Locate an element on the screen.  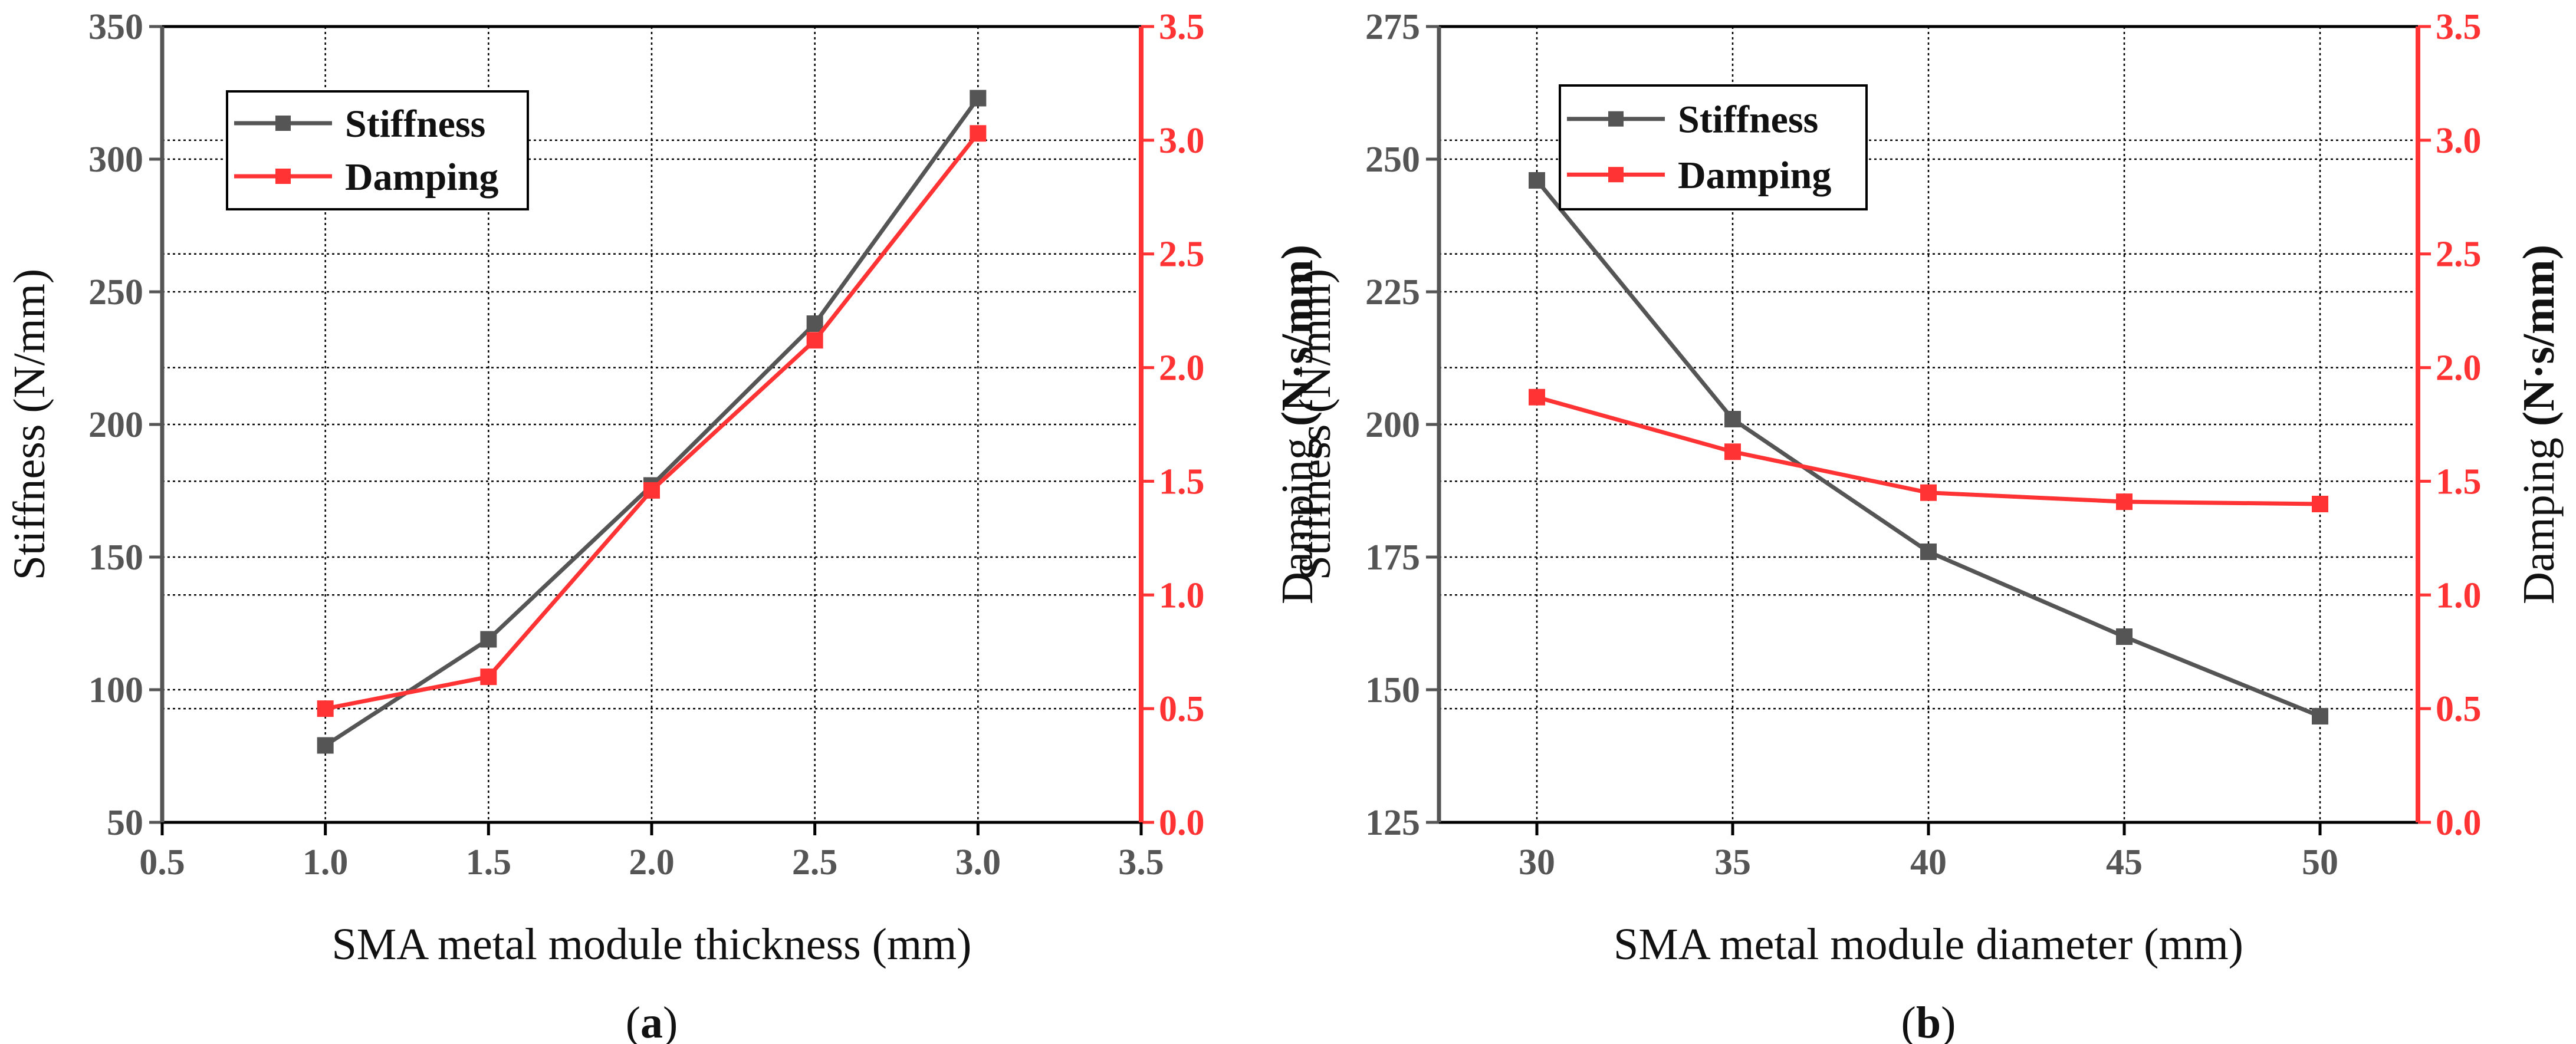
x-tick-label: 50 is located at coordinates (2320, 862).